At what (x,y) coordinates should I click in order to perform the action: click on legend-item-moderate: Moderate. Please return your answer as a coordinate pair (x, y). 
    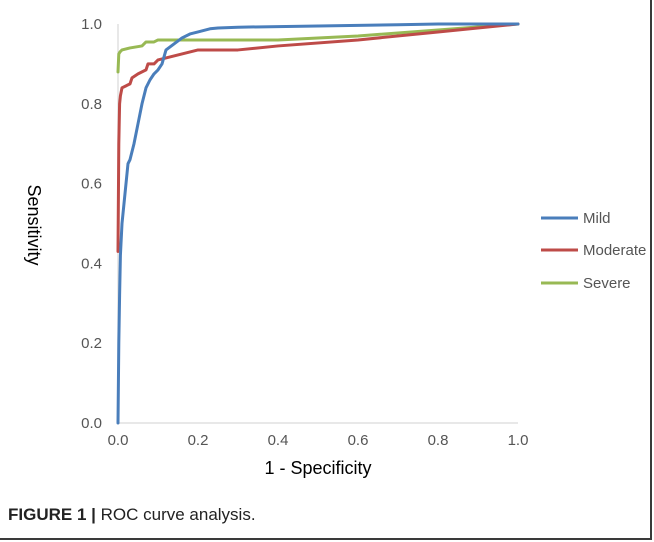
    Looking at the image, I should click on (593, 250).